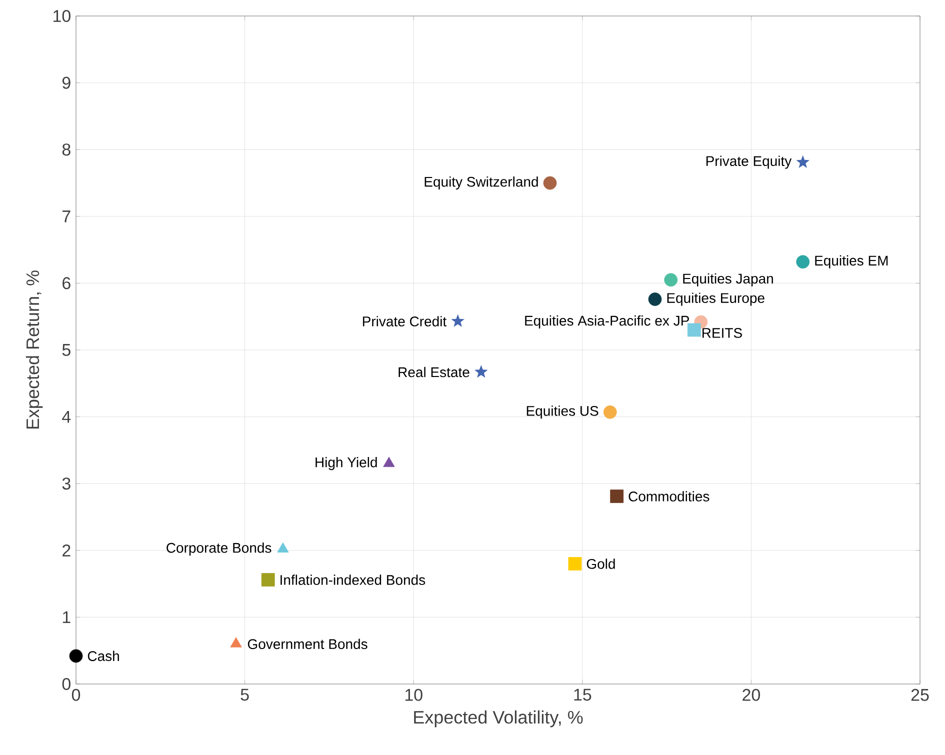 This screenshot has width=945, height=755. I want to click on y-tick-label: 1, so click(66, 617).